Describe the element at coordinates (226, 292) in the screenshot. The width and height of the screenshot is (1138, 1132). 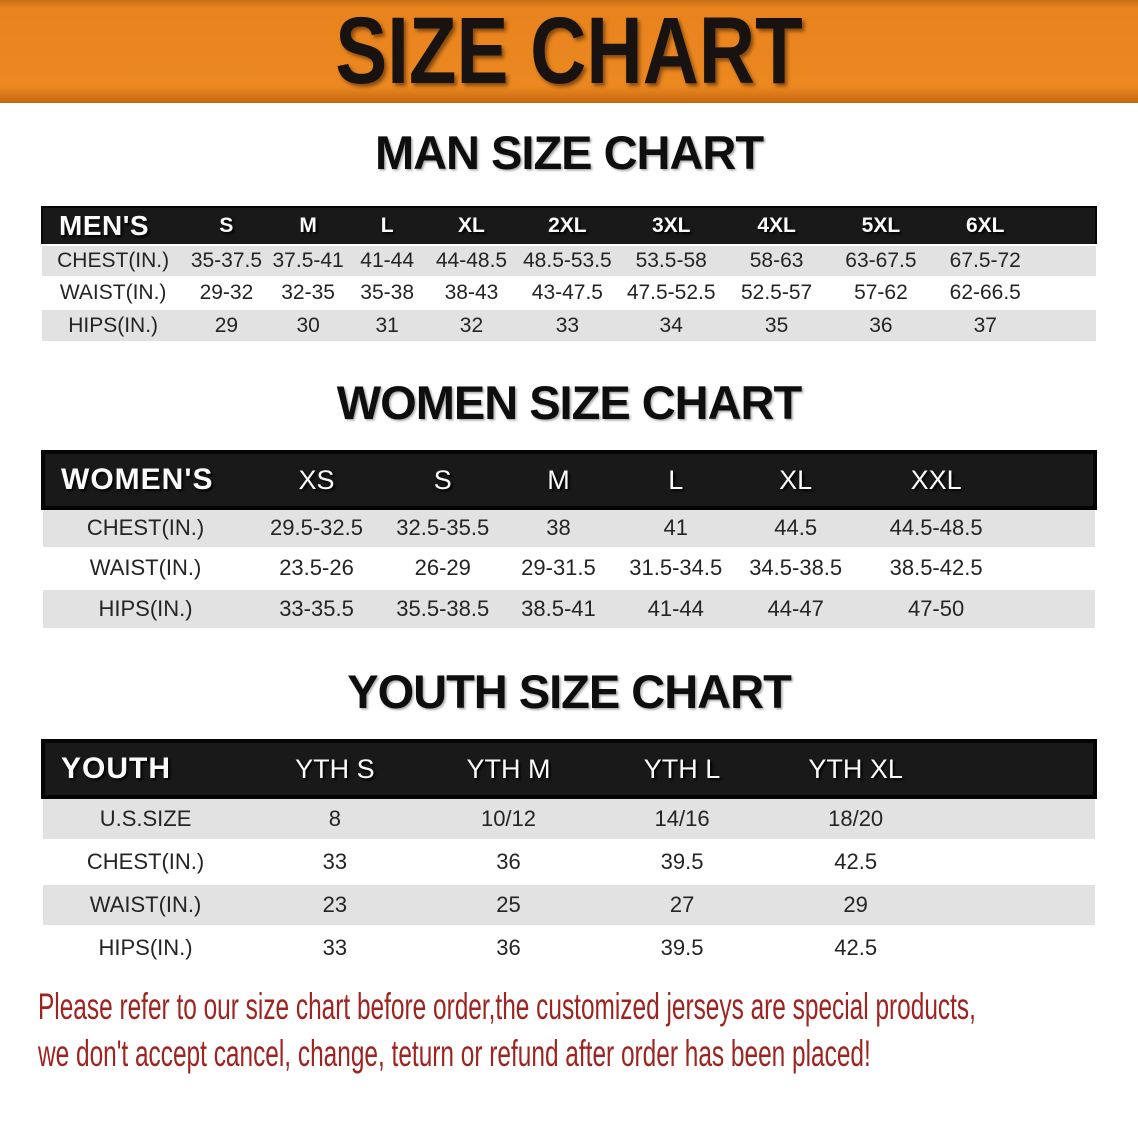
I see `size-cell: 29-32` at that location.